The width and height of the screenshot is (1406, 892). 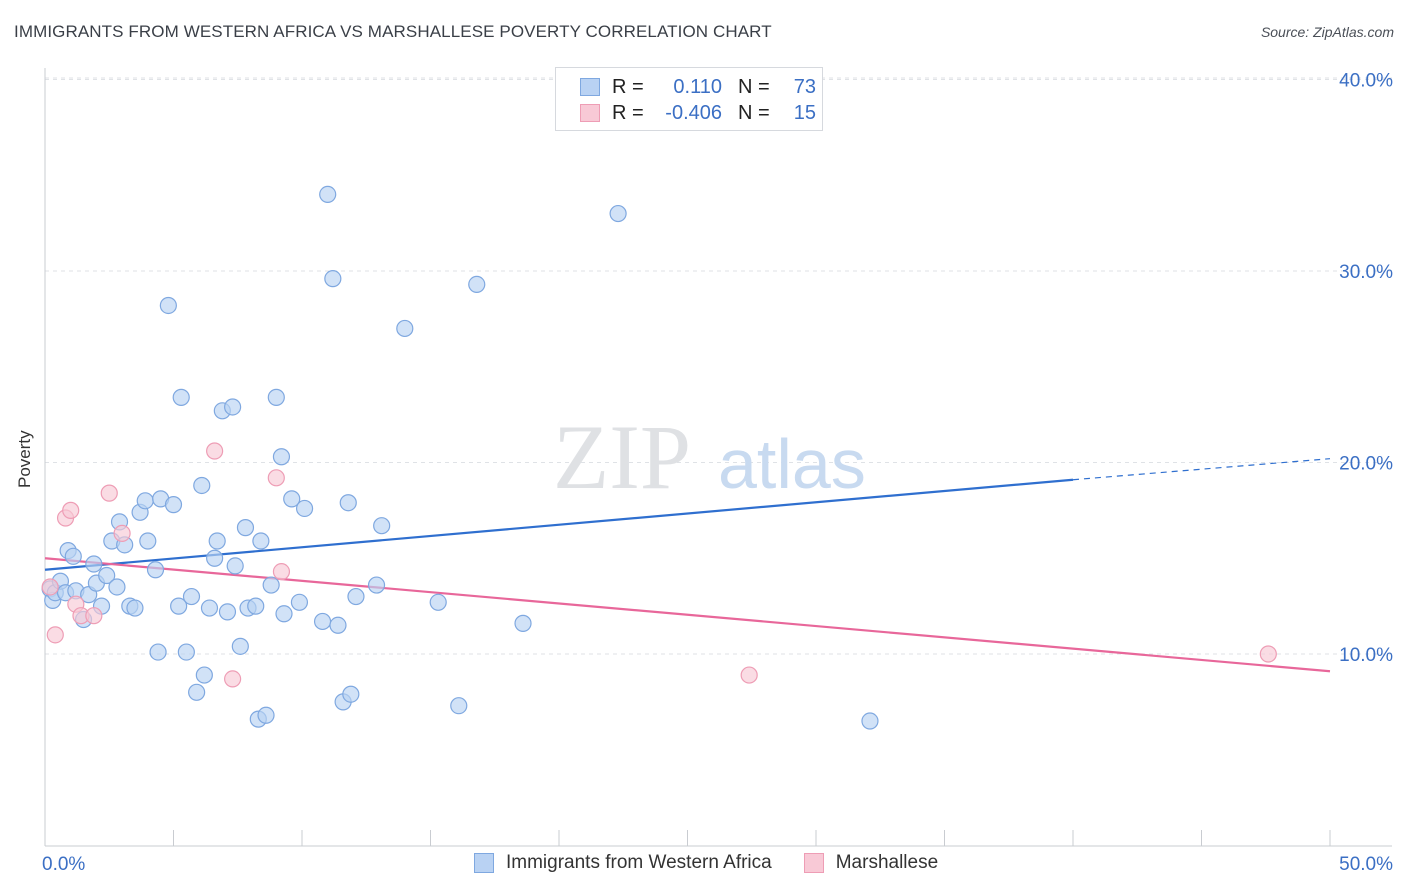 I want to click on legend-item-immigrants: Immigrants from Western Africa, so click(x=623, y=863).